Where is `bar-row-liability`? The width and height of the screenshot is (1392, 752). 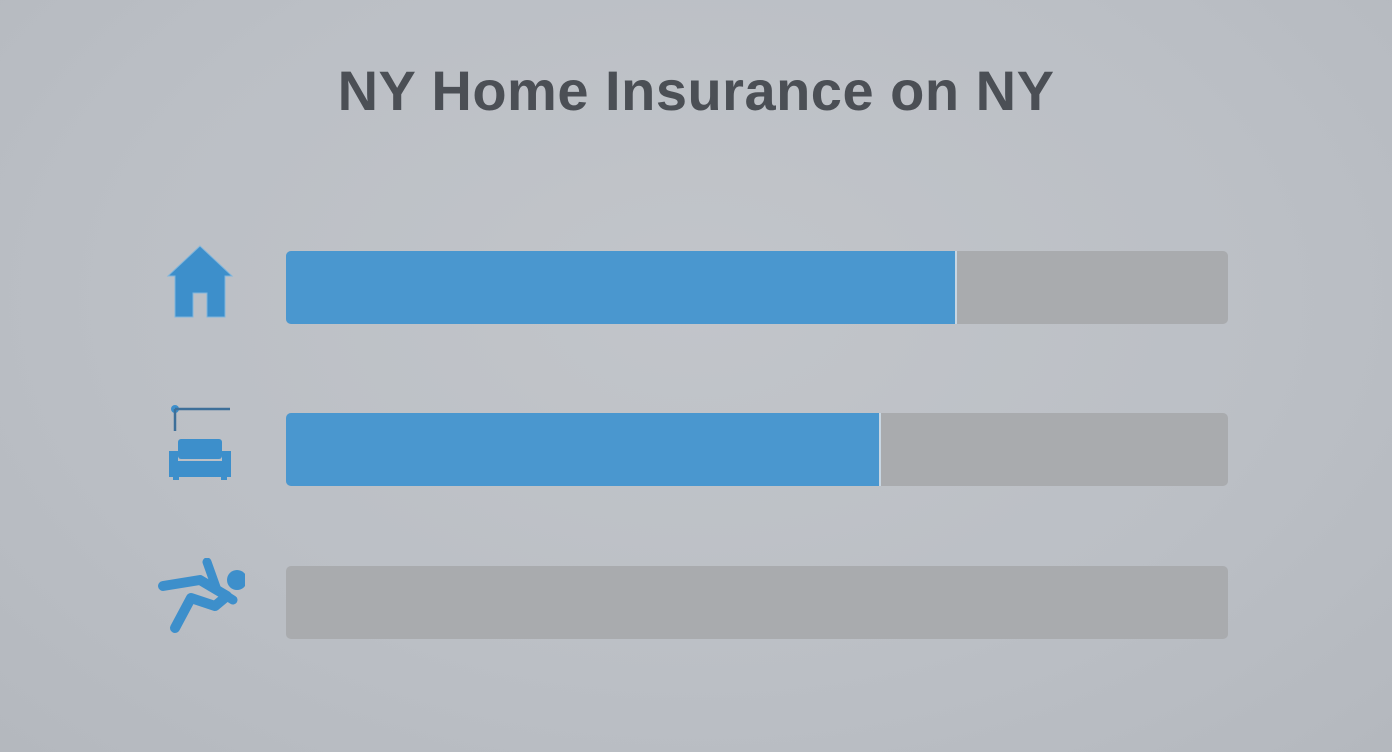
bar-row-liability is located at coordinates (696, 599).